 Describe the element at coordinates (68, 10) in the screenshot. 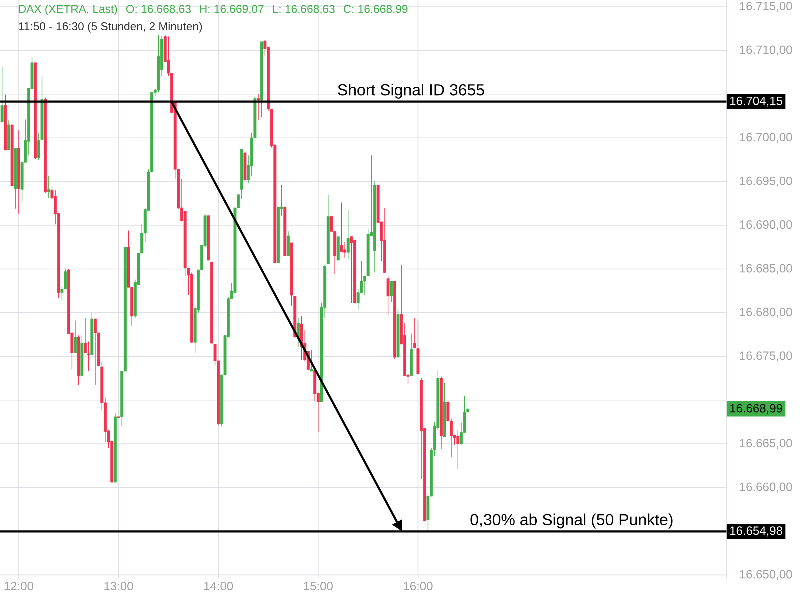

I see `chart-title: DAX (XETRA, Last)` at that location.